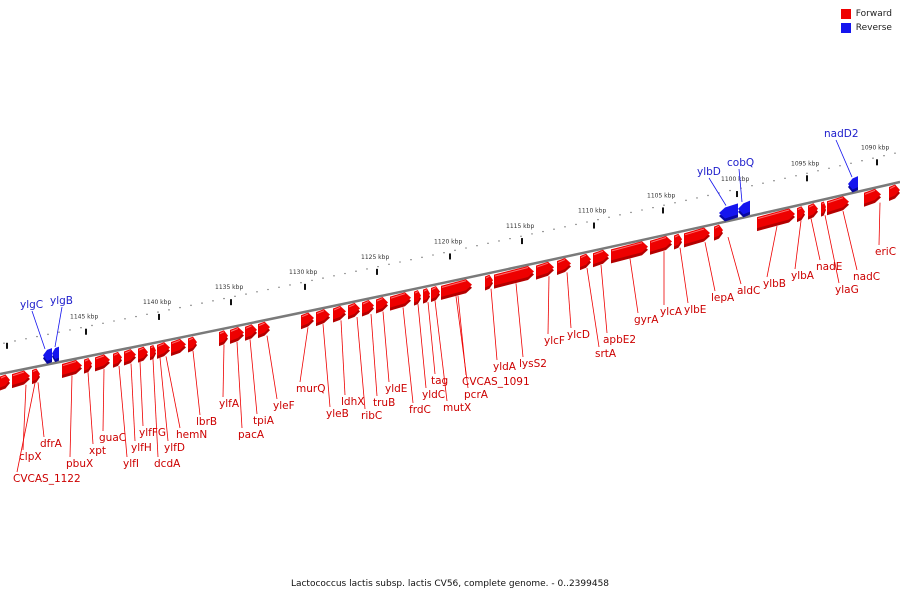 The height and width of the screenshot is (600, 900). What do you see at coordinates (167, 464) in the screenshot?
I see `gene-label-dcdA: dcdA` at bounding box center [167, 464].